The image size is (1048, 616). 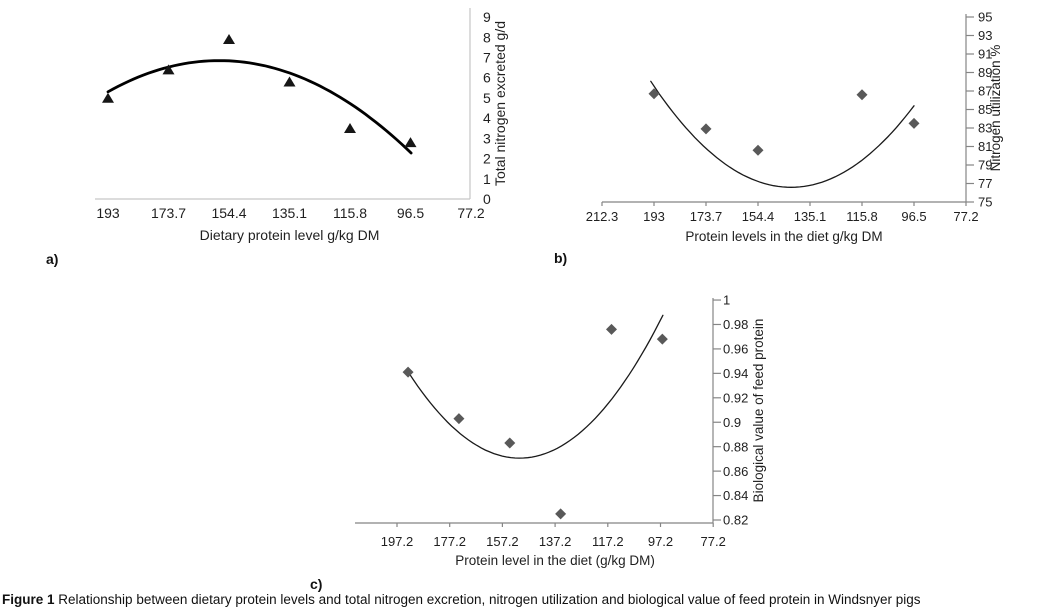 What do you see at coordinates (28, 599) in the screenshot?
I see `figure-caption-number: Figure 1` at bounding box center [28, 599].